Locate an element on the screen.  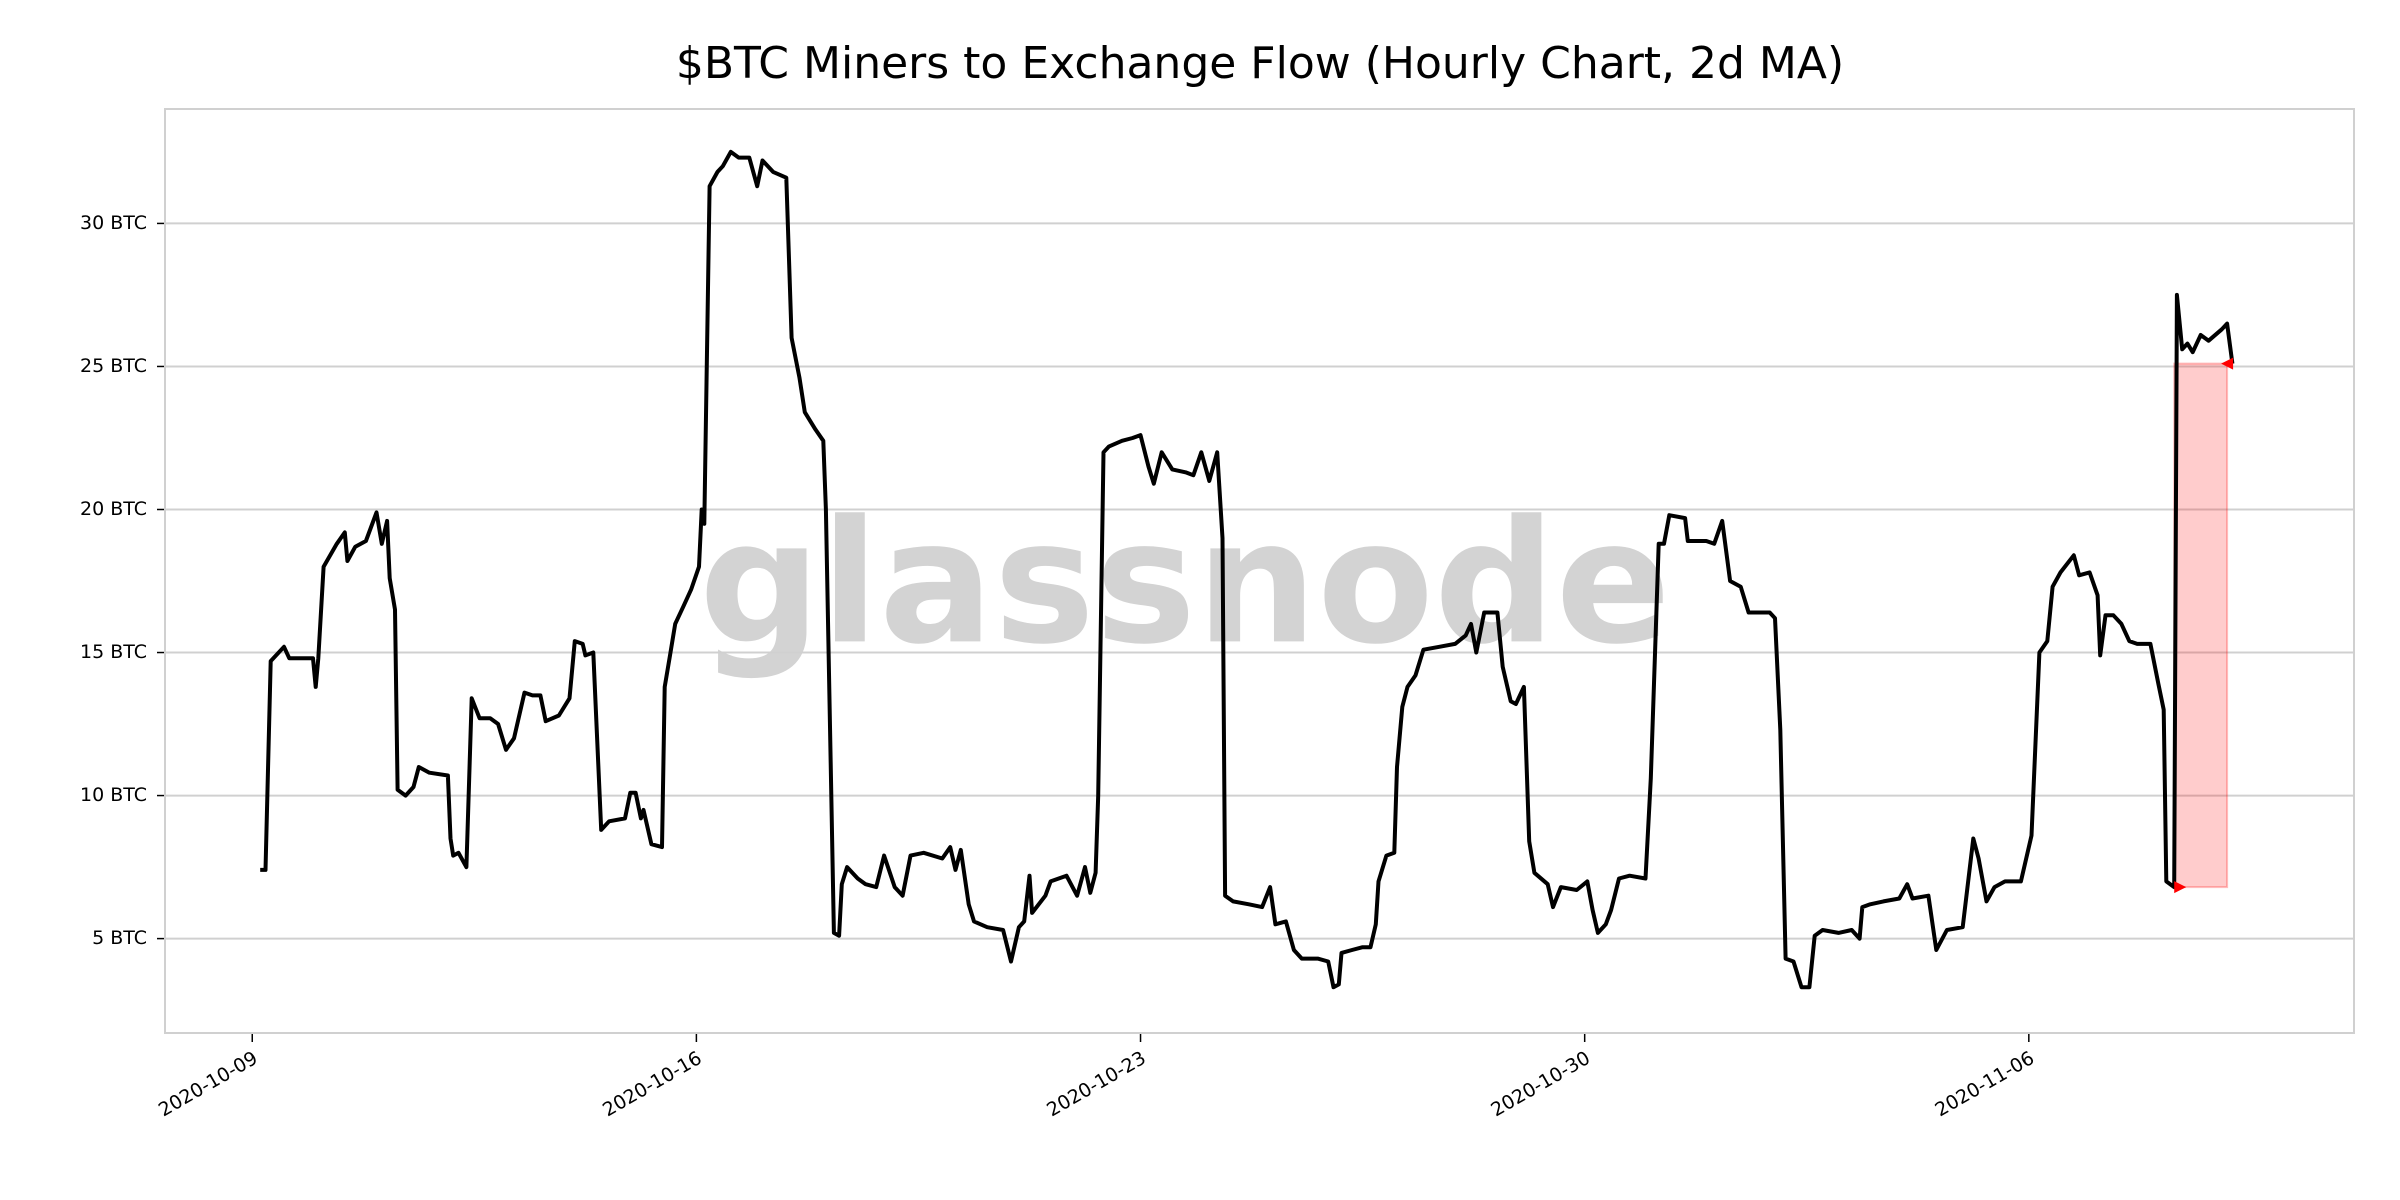
x-tick-label: 2020-10-23 is located at coordinates (1096, 1084).